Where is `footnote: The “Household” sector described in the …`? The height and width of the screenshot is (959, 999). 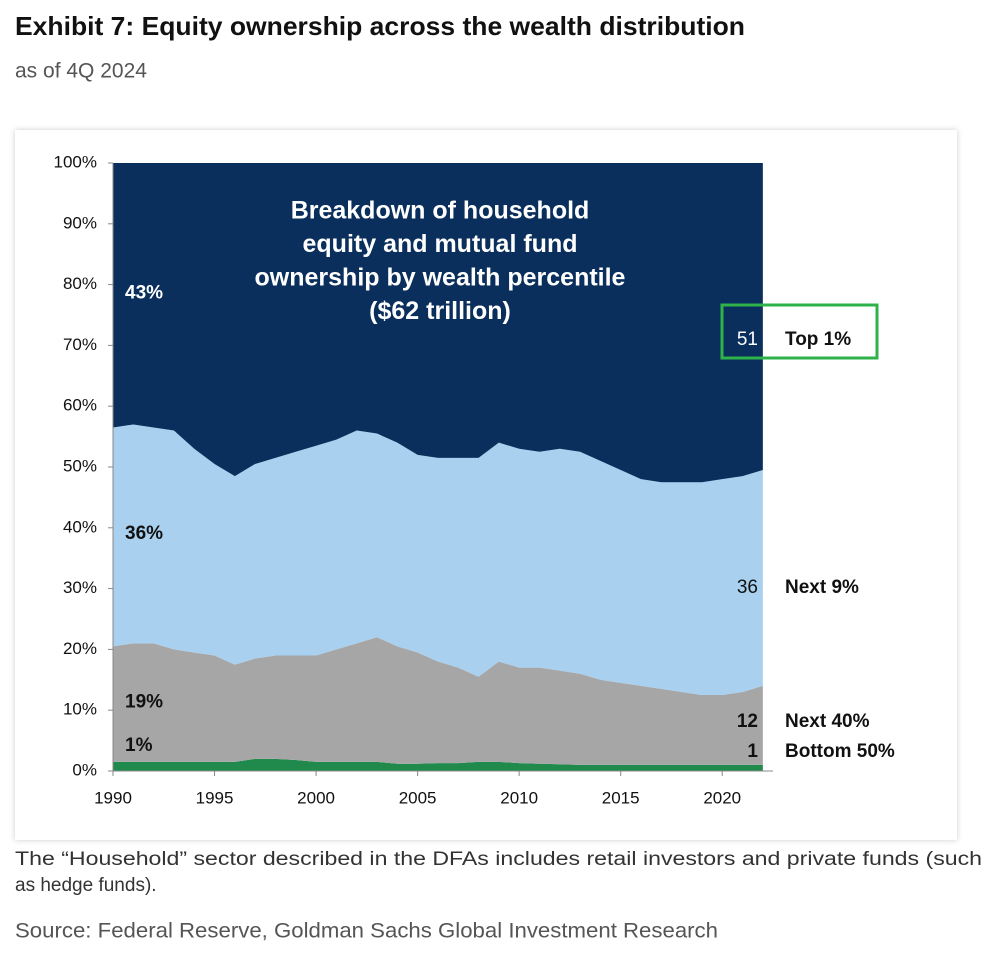 footnote: The “Household” sector described in the … is located at coordinates (498, 859).